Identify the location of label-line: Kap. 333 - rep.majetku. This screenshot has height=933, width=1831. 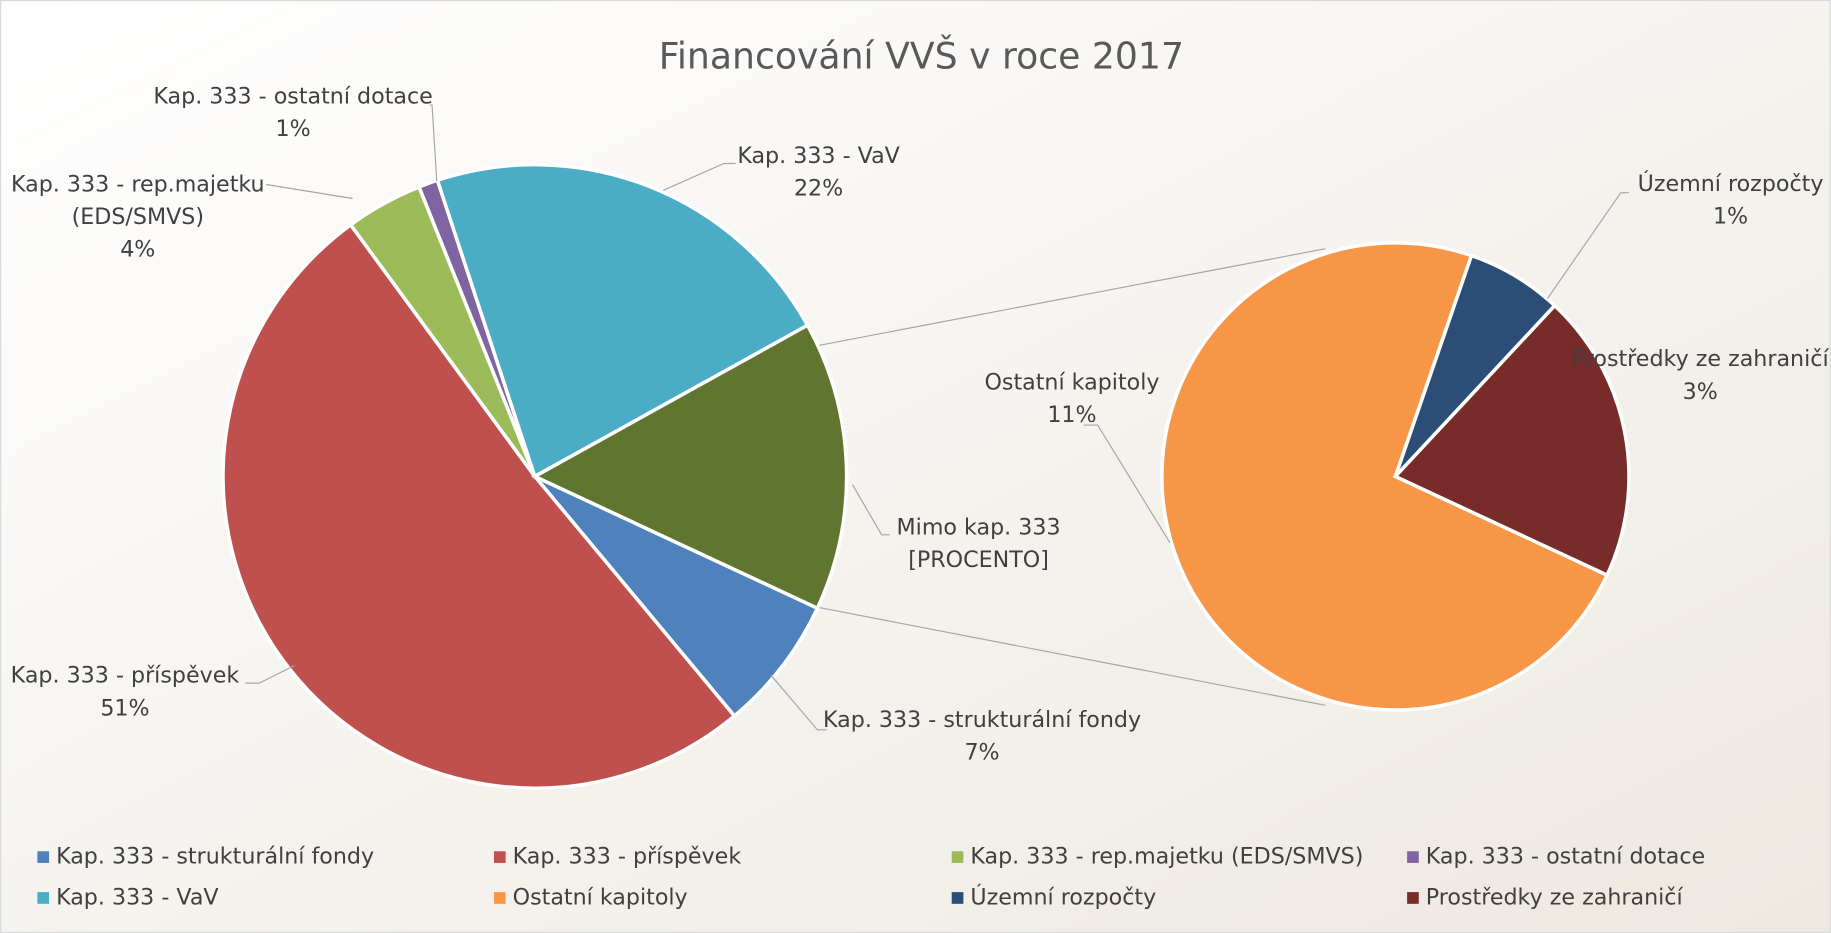
(138, 184).